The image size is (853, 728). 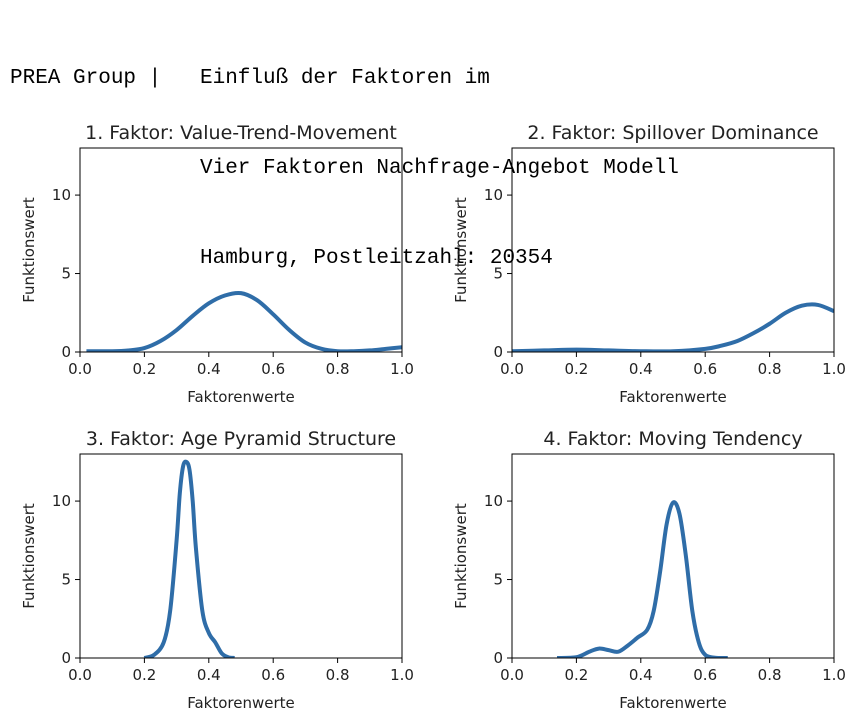 What do you see at coordinates (241, 133) in the screenshot?
I see `subplot-title: 1. Faktor: Value-Trend-Movement` at bounding box center [241, 133].